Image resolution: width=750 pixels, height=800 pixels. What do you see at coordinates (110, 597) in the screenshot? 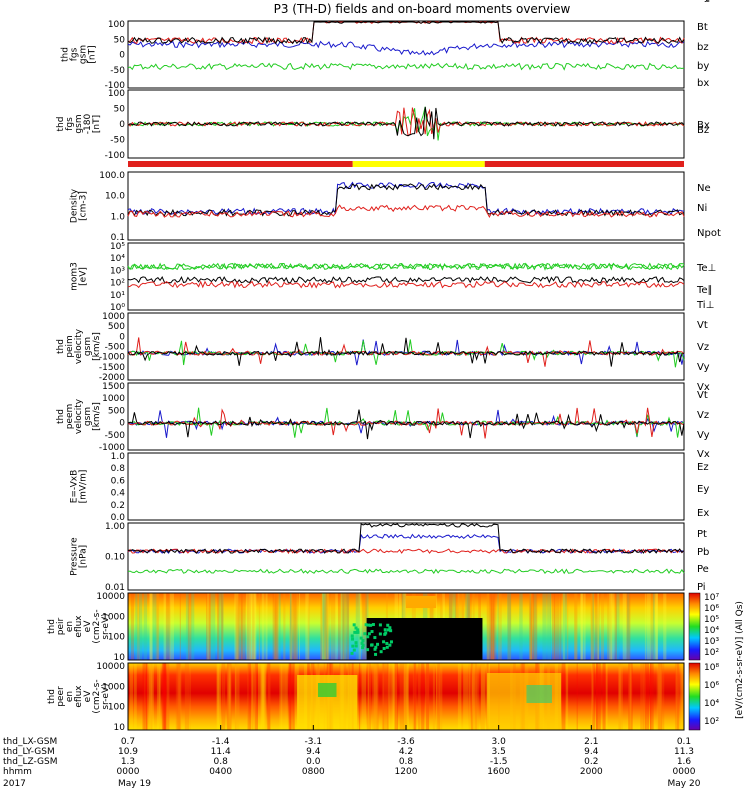
I see `ytick-label: 10000` at bounding box center [110, 597].